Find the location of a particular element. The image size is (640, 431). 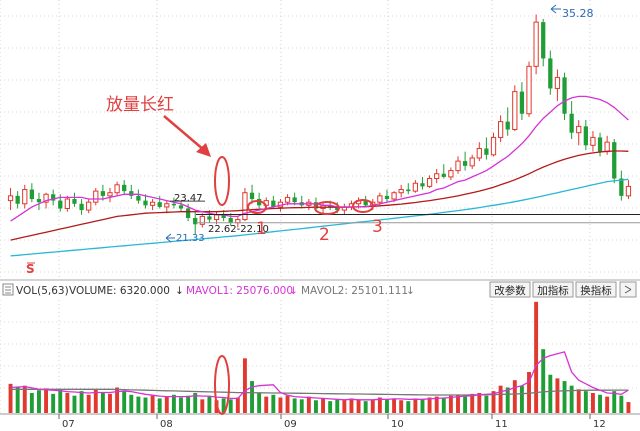

svg-text: 加指标 is located at coordinates (553, 290).